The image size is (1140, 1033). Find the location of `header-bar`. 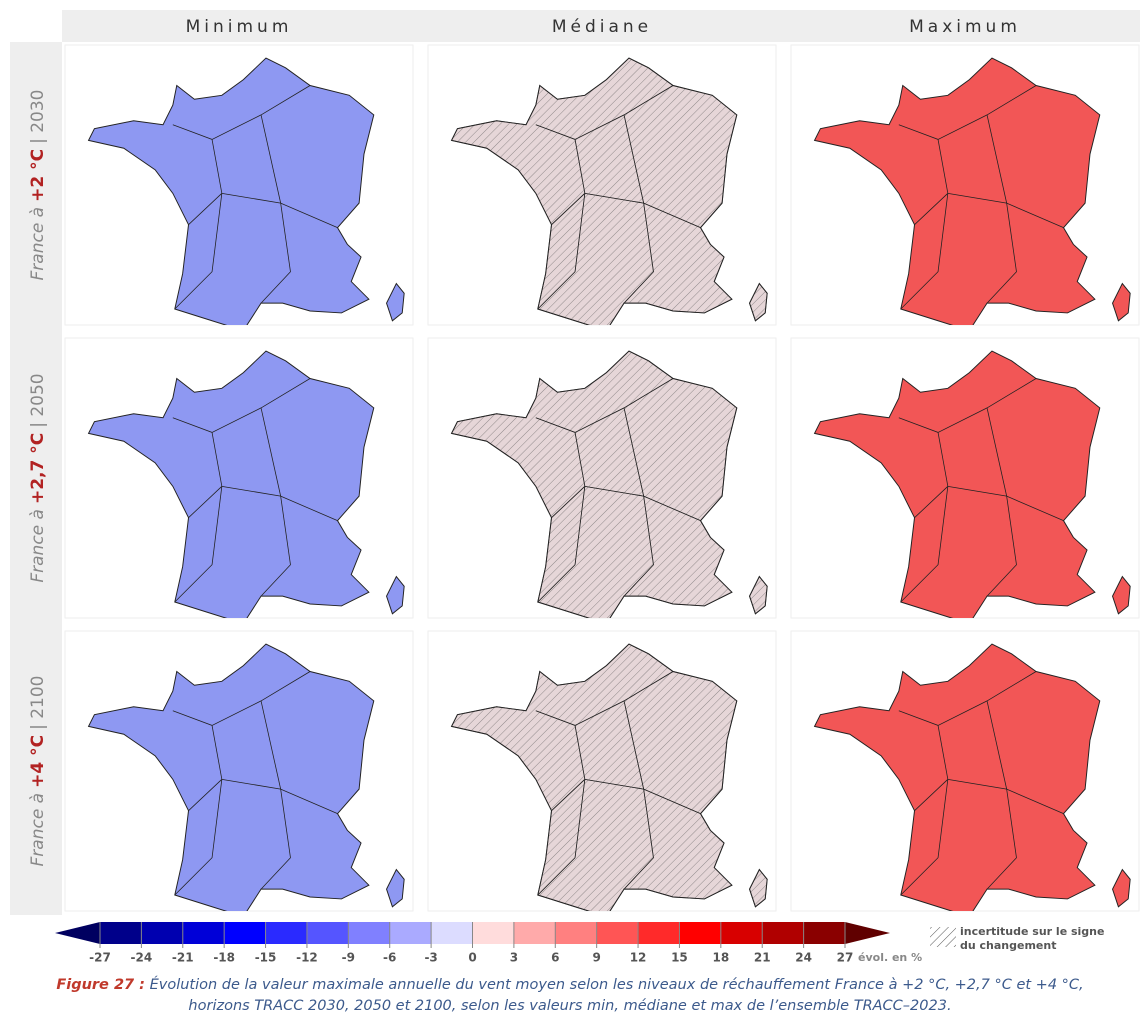

header-bar is located at coordinates (601, 26).